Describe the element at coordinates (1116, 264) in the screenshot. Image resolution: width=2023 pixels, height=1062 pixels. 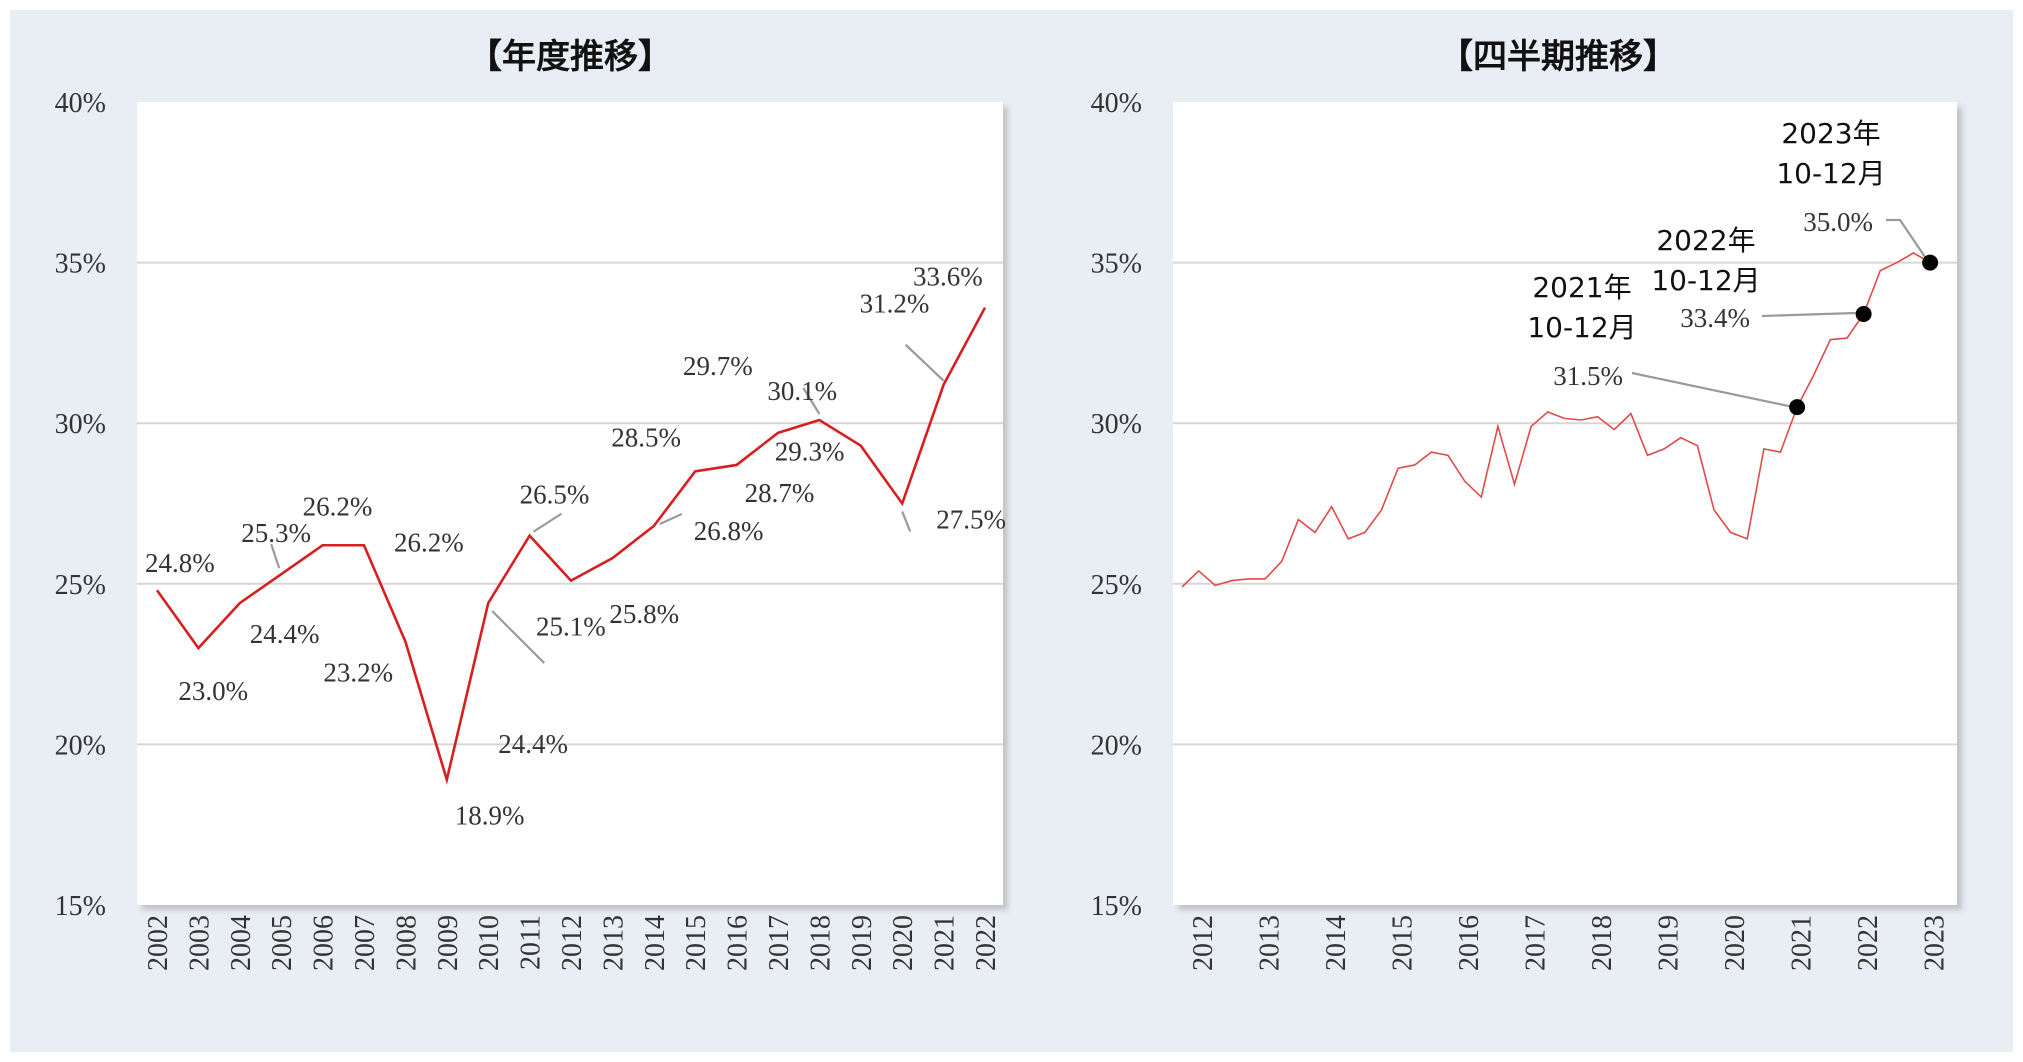
I see `quarterly-y-tick-label: 35%` at that location.